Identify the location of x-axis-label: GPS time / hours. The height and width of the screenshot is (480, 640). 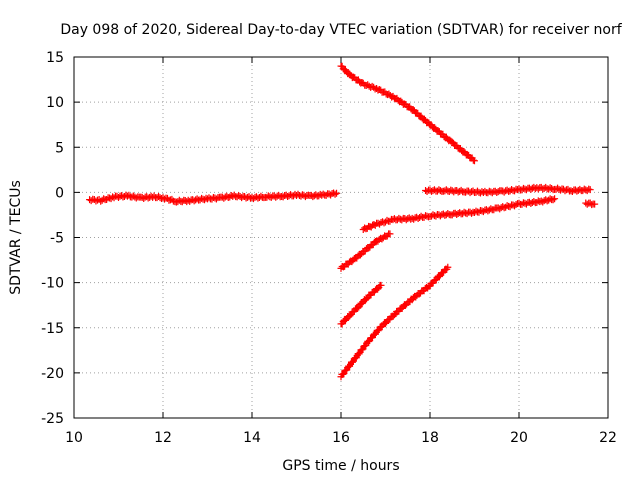
(340, 466).